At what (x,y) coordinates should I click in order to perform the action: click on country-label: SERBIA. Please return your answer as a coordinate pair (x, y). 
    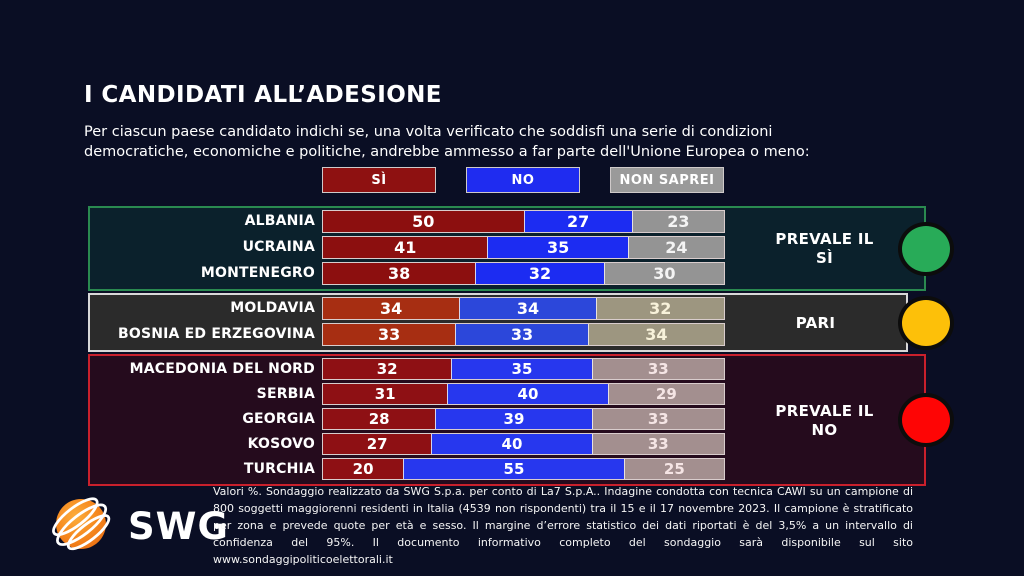
    Looking at the image, I should click on (285, 393).